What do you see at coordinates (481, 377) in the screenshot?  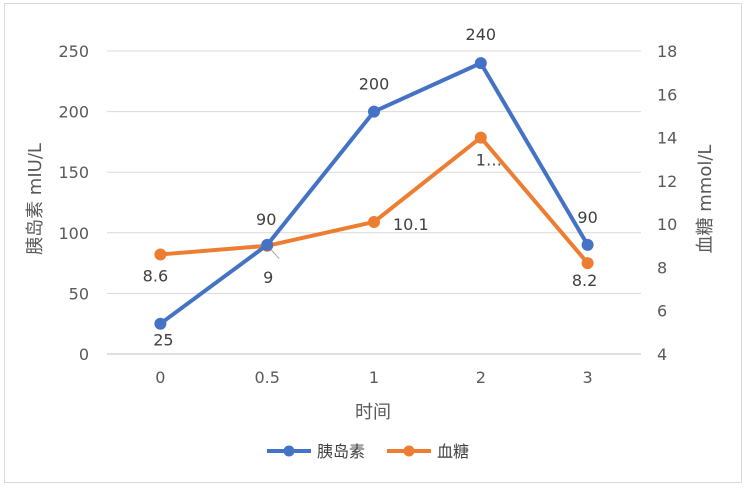 I see `x-tick-label: 2` at bounding box center [481, 377].